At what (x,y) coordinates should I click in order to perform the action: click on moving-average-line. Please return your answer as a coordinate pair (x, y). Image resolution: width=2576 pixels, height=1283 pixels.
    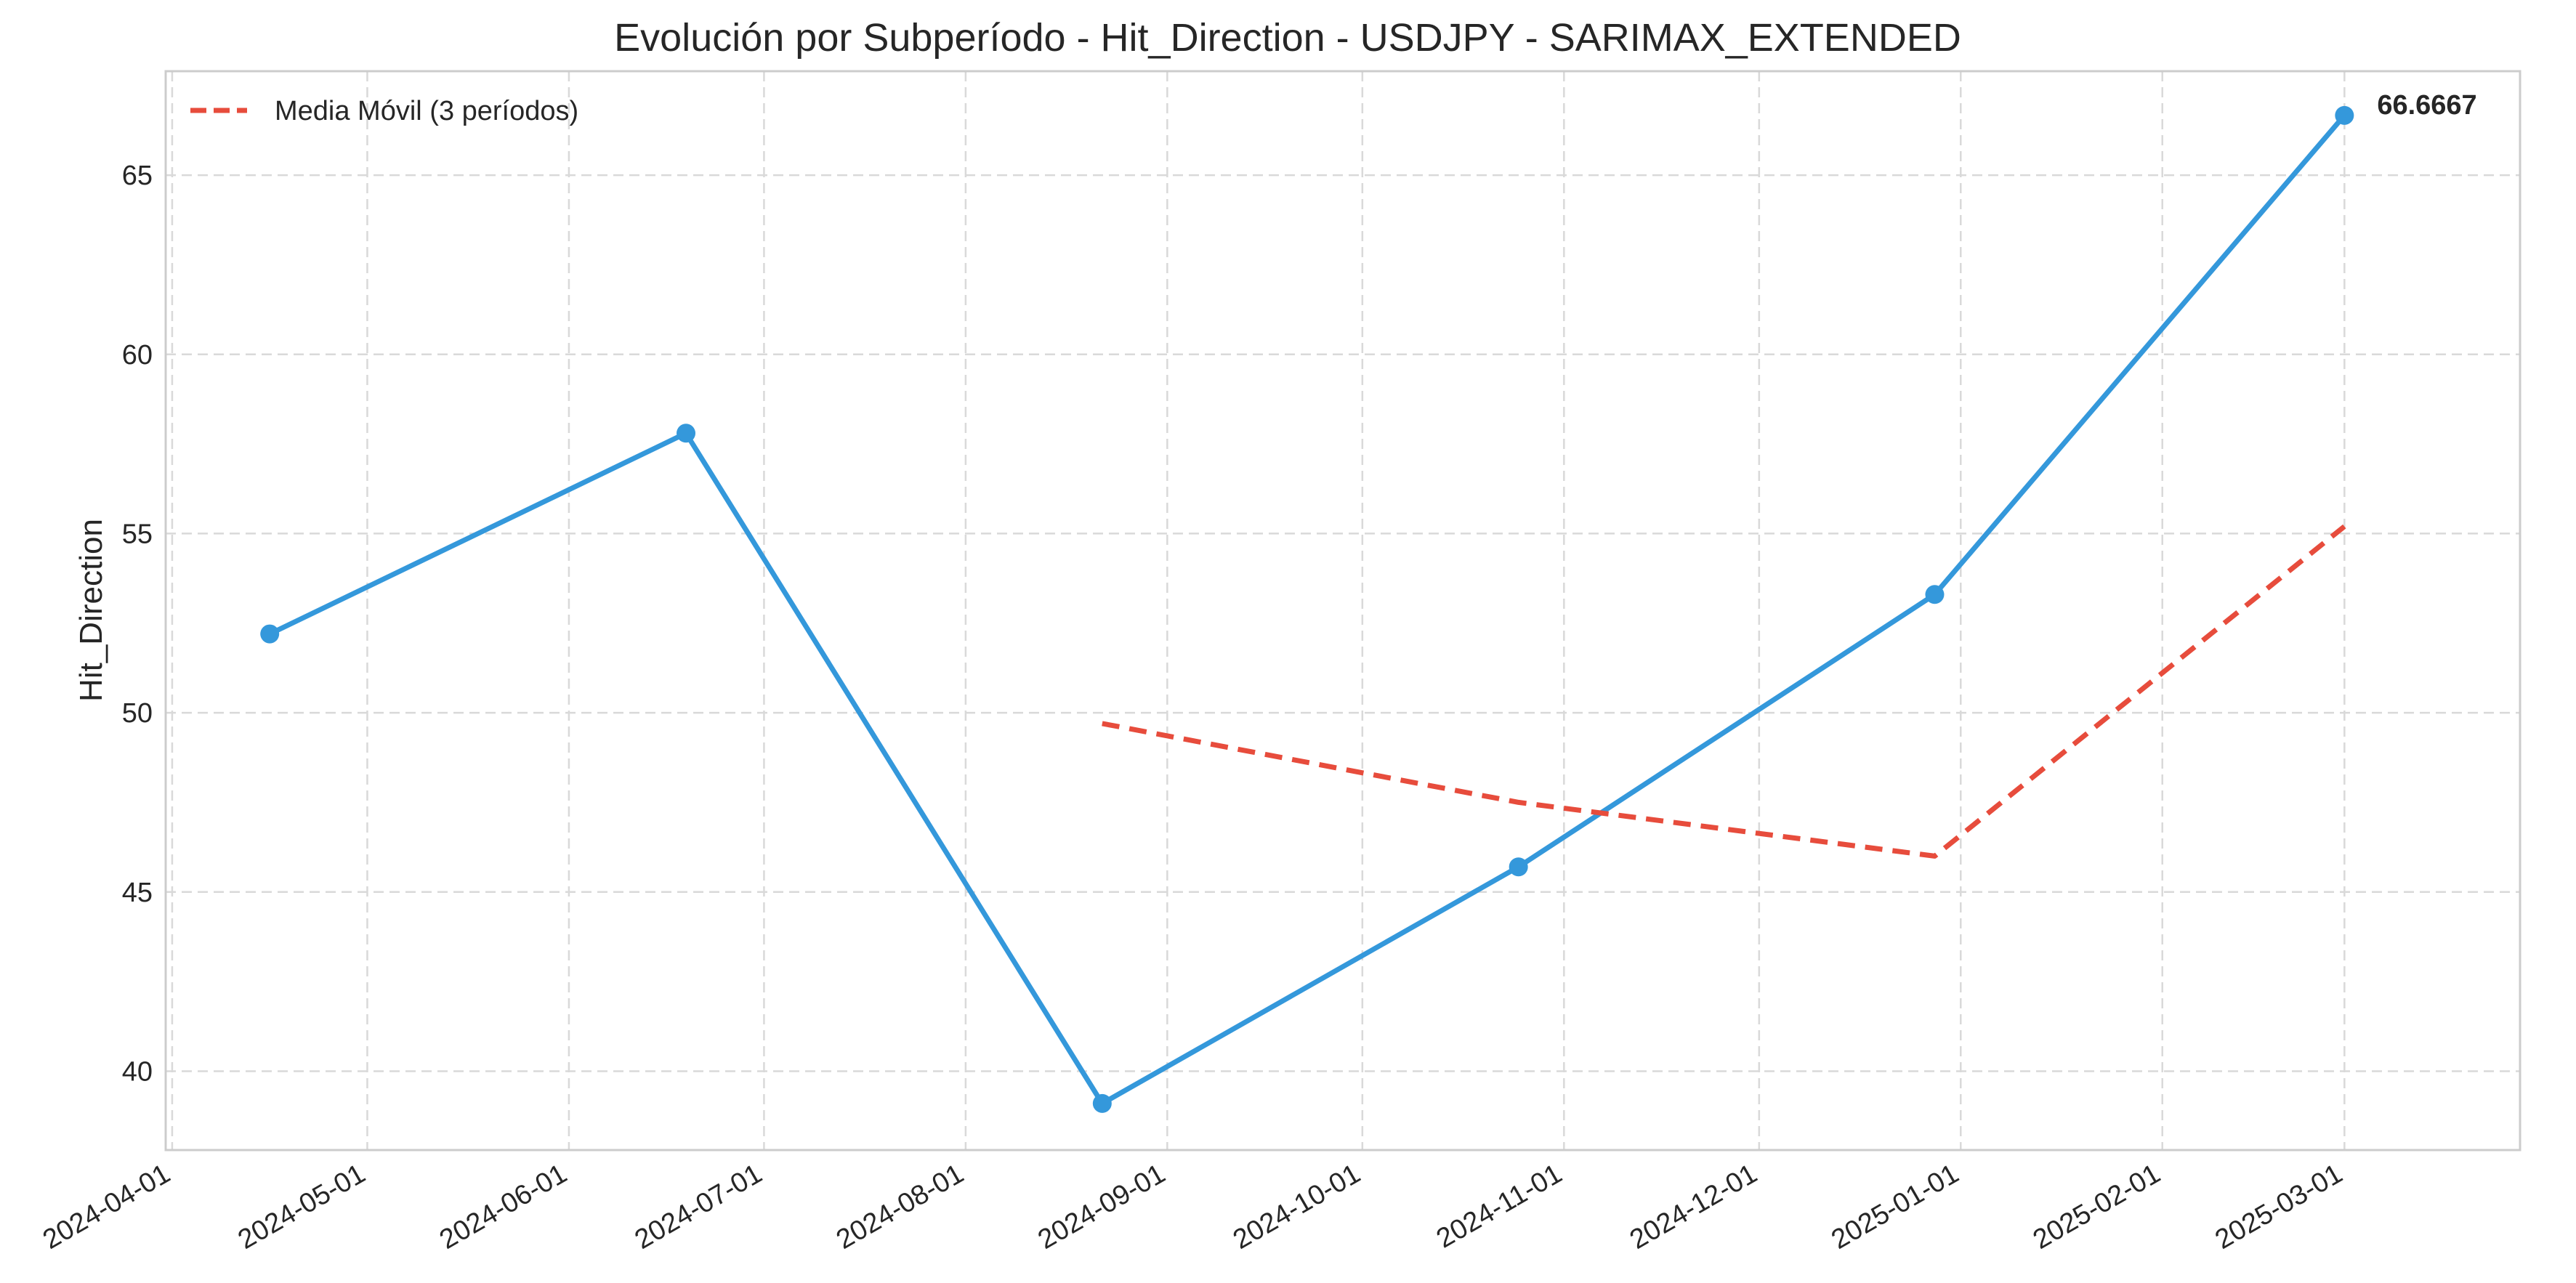
    Looking at the image, I should click on (1724, 691).